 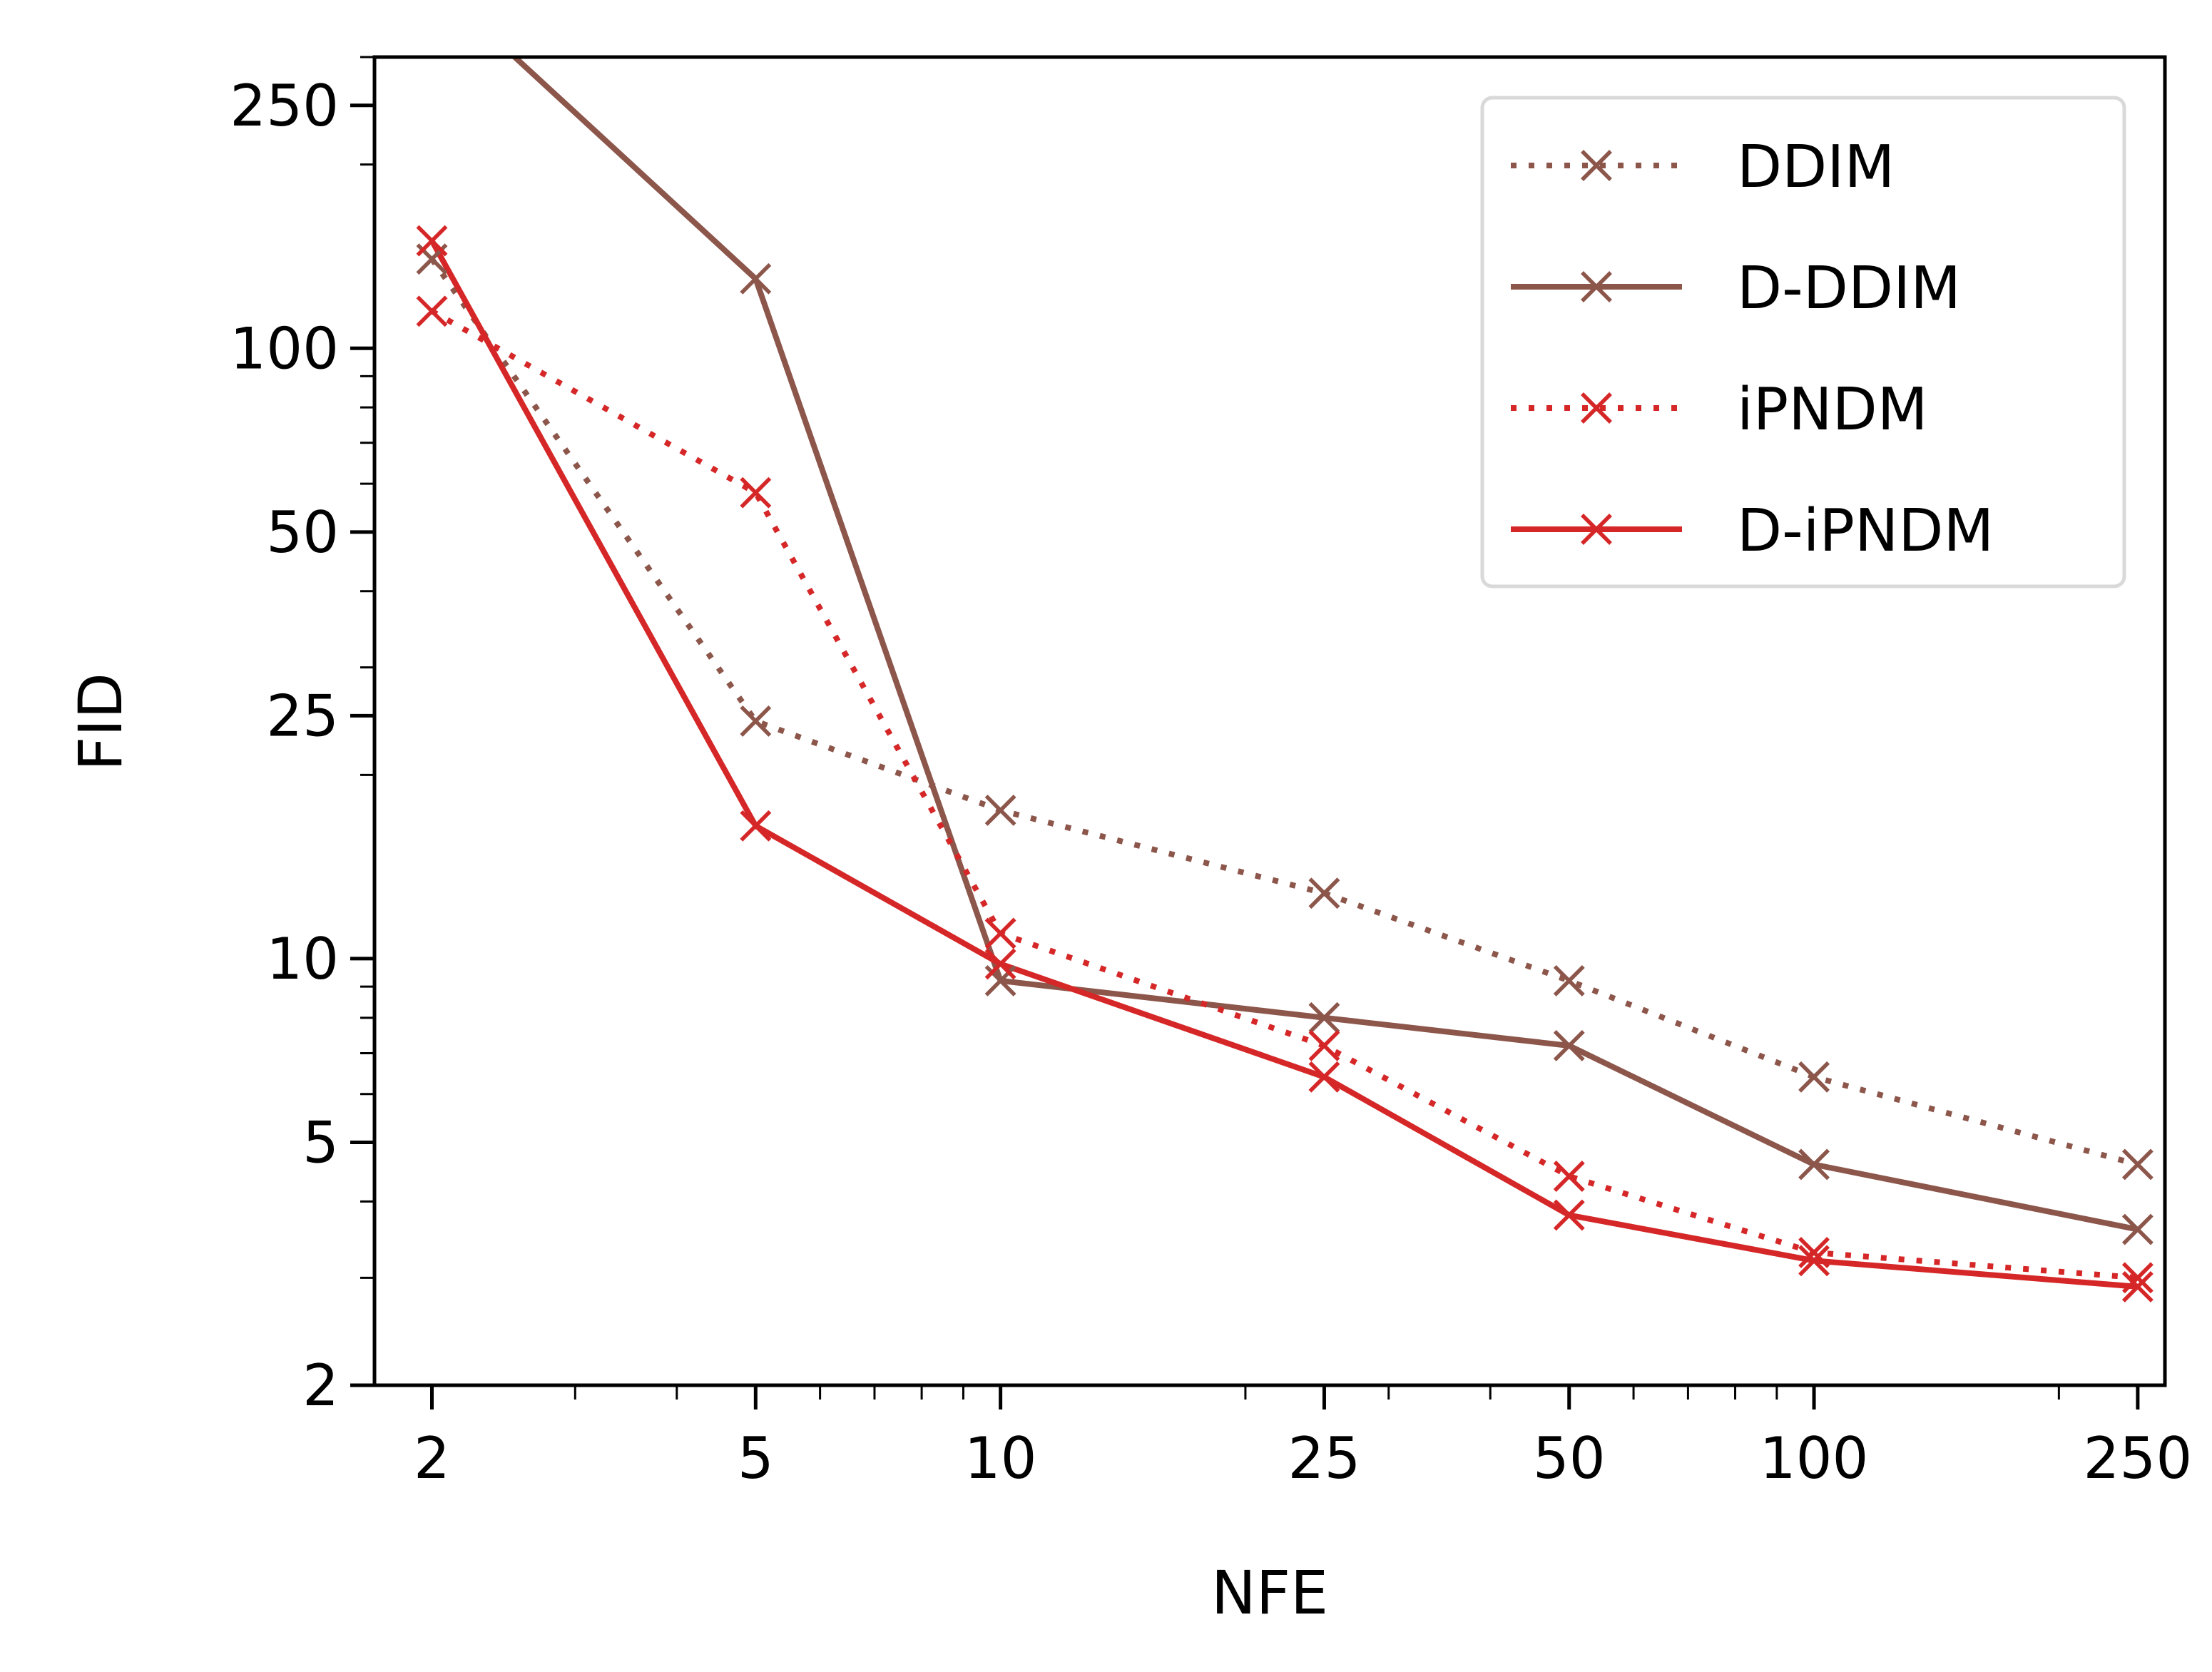 I want to click on legend: DDIM D-DDIM iPNDM D-iPNDM, so click(x=1803, y=342).